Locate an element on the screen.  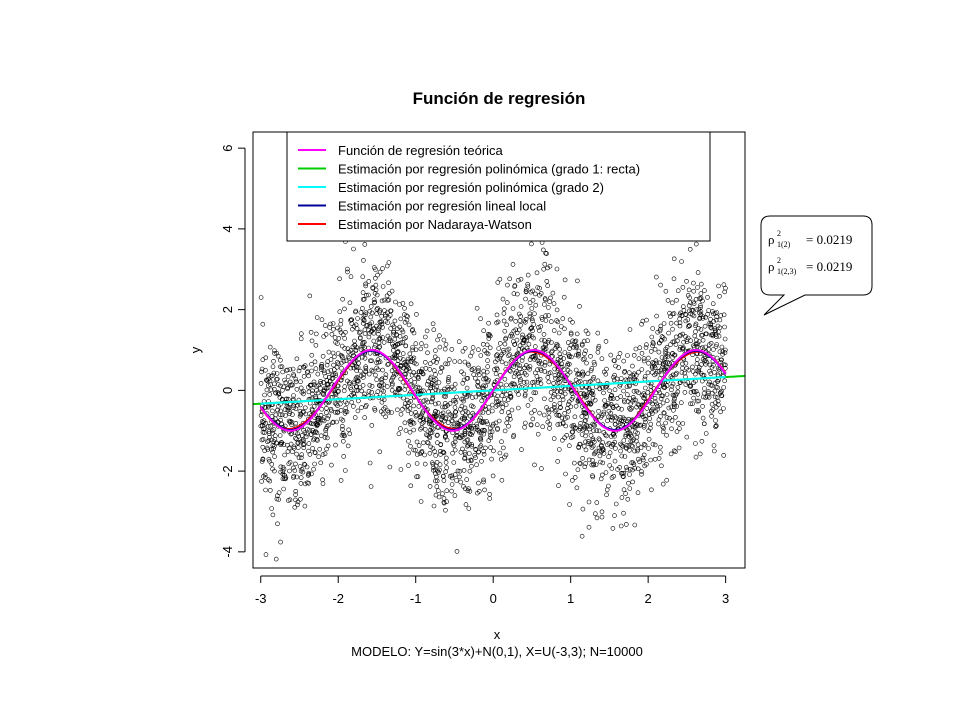
x-tick-label: 1 is located at coordinates (570, 598).